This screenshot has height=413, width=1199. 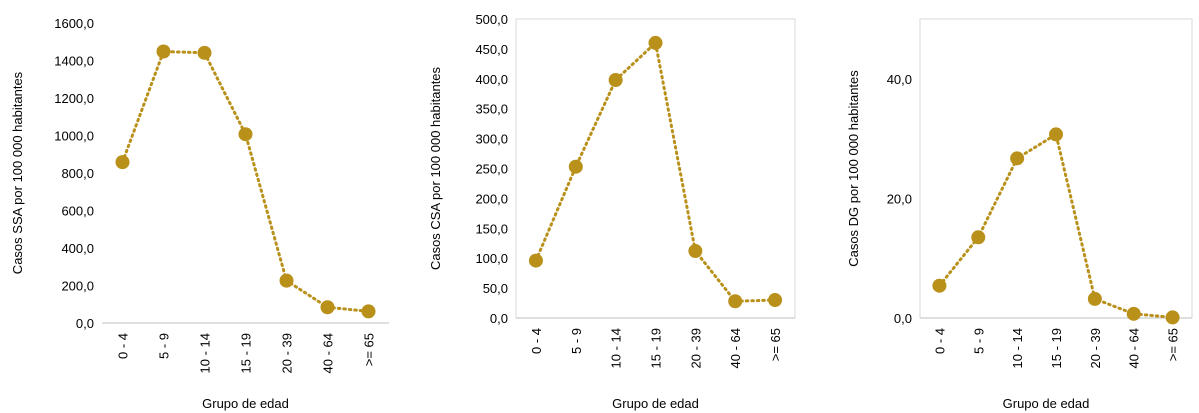 I want to click on y-tick-label: 40,0, so click(x=899, y=79).